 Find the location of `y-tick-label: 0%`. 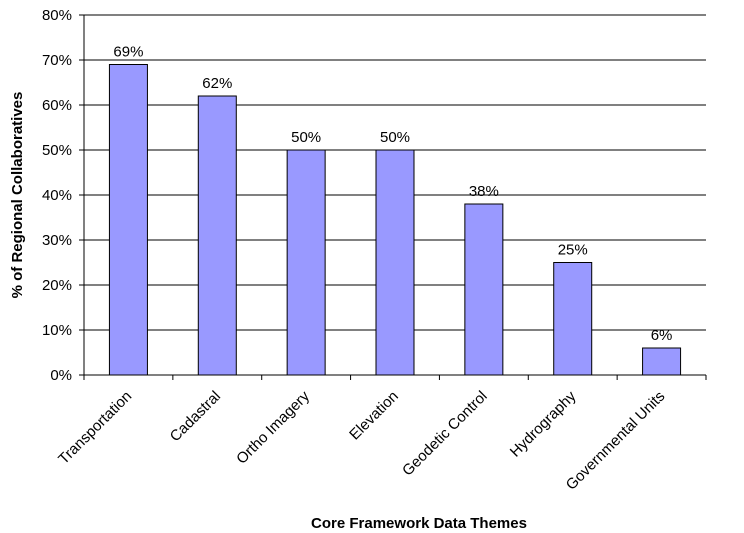

y-tick-label: 0% is located at coordinates (61, 375).